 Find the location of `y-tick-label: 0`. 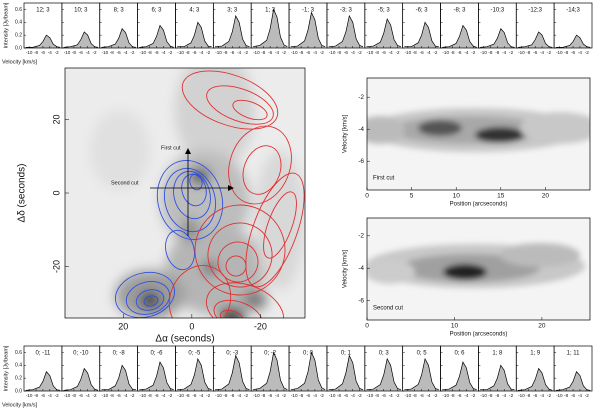

y-tick-label: 0 is located at coordinates (56, 192).